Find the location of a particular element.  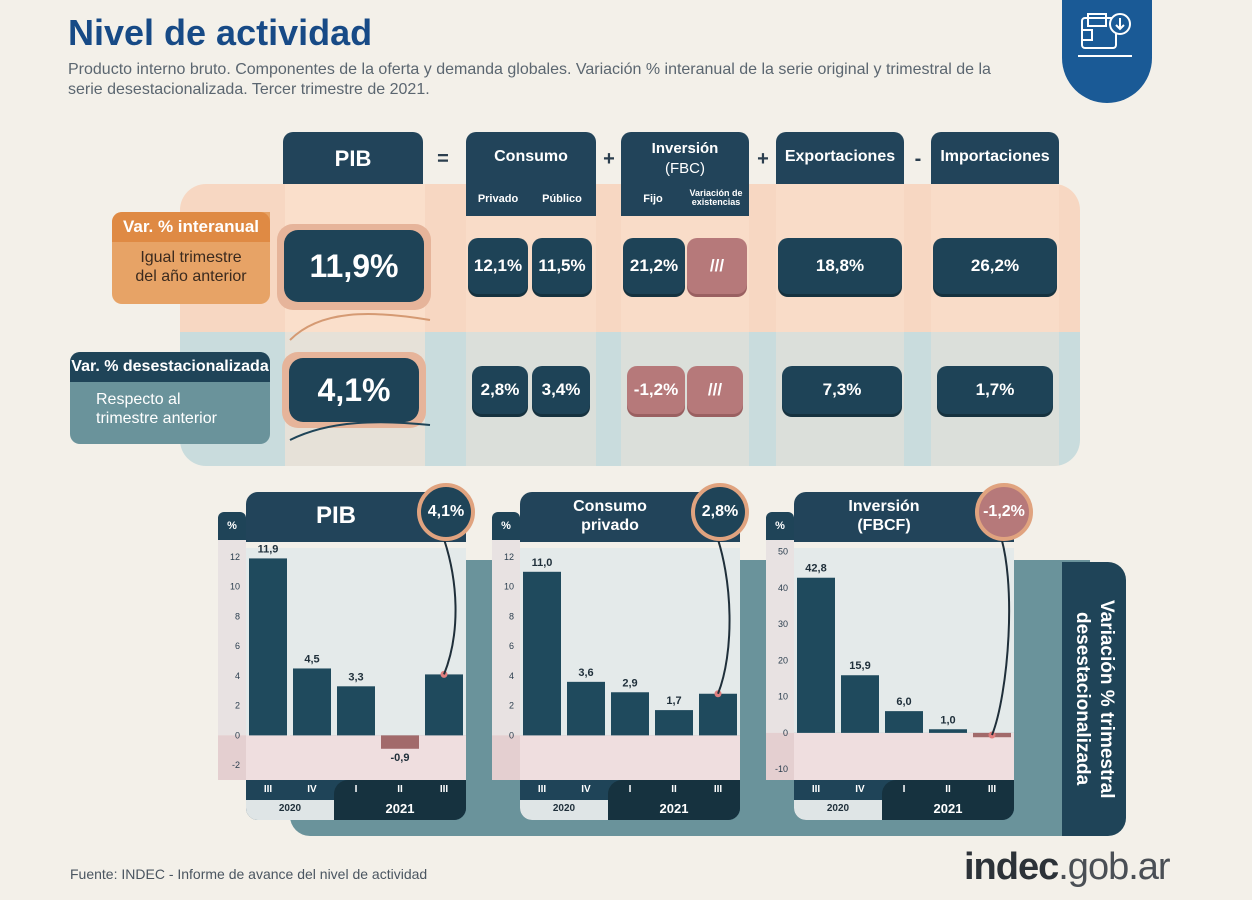

label-desest-line2: trimestre anterior is located at coordinates (156, 418).